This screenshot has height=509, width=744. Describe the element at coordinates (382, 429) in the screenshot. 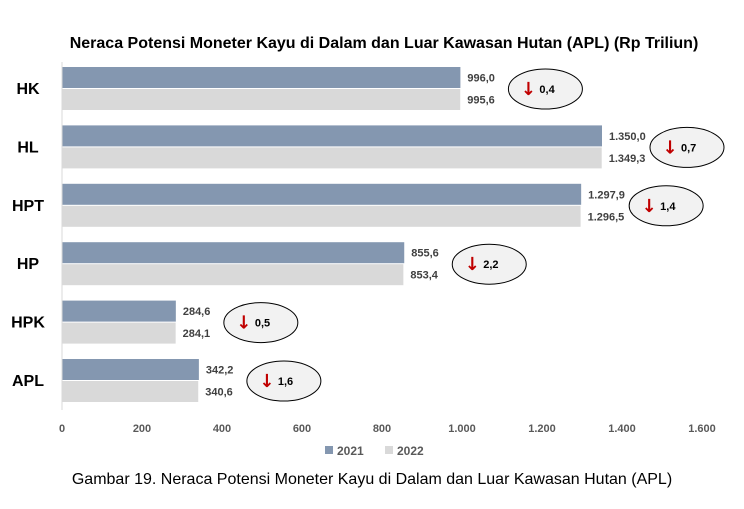

I see `x-tick-label: 800` at that location.